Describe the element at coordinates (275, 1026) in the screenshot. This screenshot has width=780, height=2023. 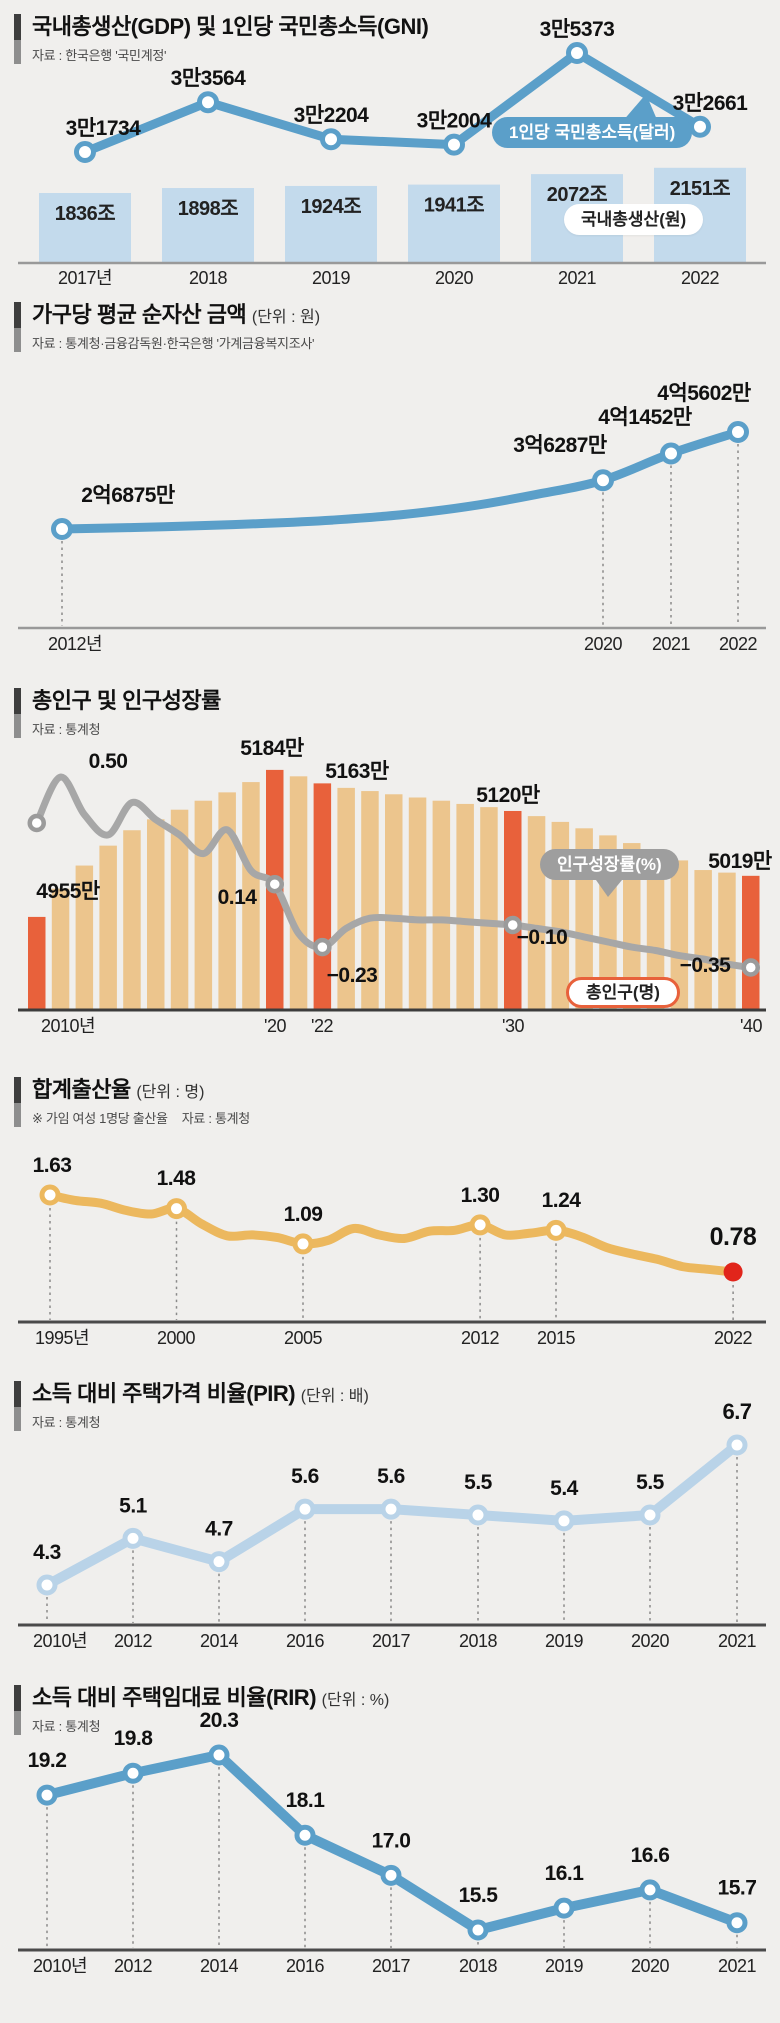
I see `tick-label: '20` at that location.